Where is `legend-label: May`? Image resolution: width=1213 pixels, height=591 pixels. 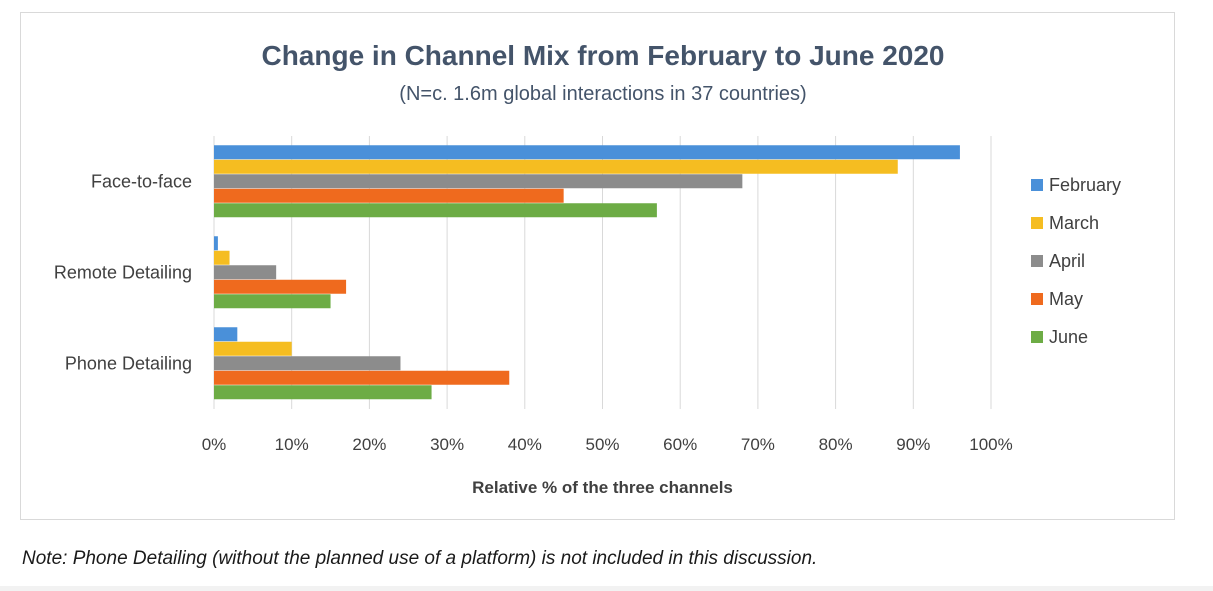 legend-label: May is located at coordinates (1066, 299).